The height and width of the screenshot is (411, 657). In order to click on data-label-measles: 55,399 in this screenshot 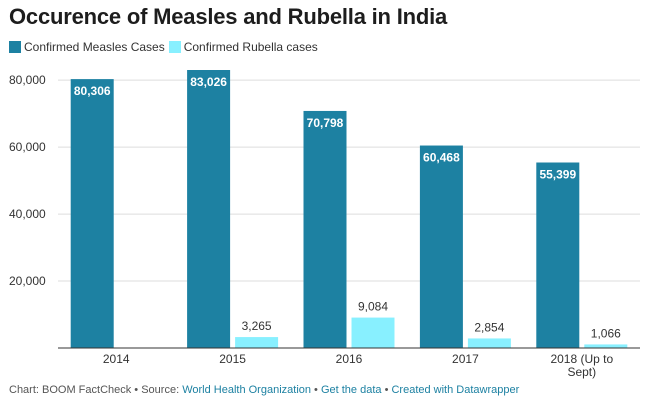, I will do `click(557, 175)`.